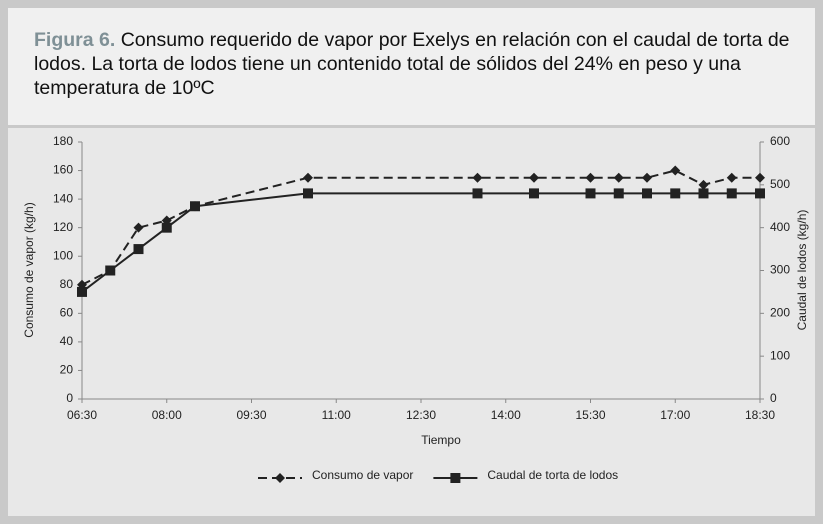 This screenshot has height=524, width=823. What do you see at coordinates (773, 398) in the screenshot?
I see `y2-tick-label: 0` at bounding box center [773, 398].